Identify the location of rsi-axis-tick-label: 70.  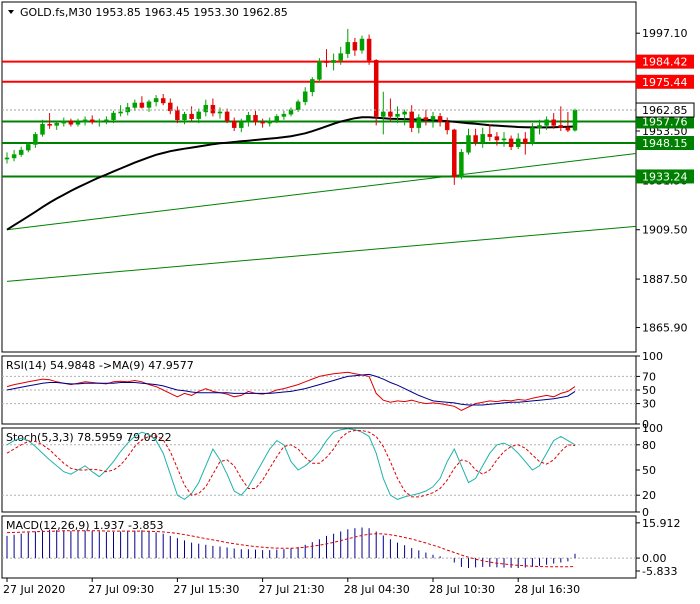
(649, 376).